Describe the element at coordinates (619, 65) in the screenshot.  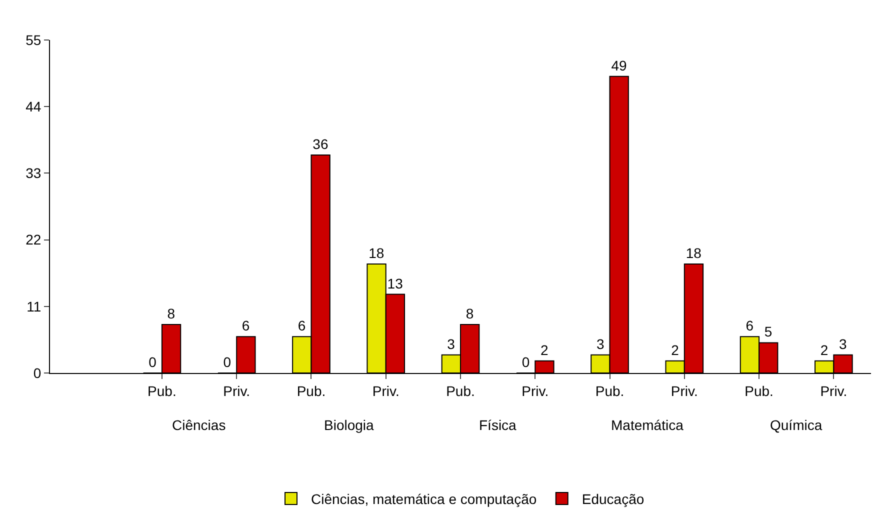
I see `data-label: 49` at that location.